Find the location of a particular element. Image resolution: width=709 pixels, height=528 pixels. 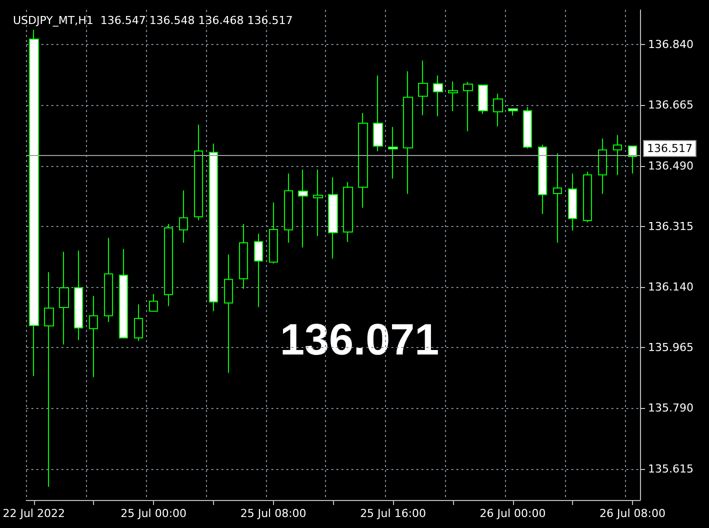

y-tick-label: 136.490 is located at coordinates (671, 165).